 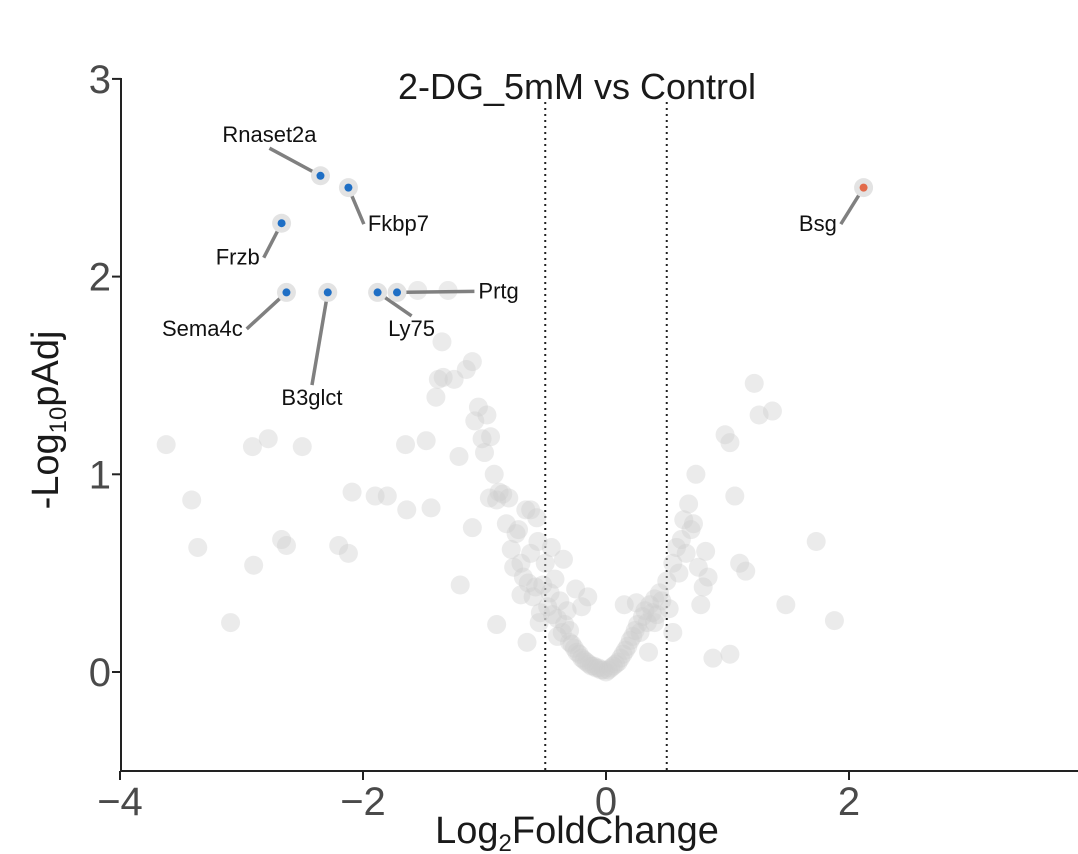 What do you see at coordinates (100, 475) in the screenshot?
I see `y-tick-label: 1` at bounding box center [100, 475].